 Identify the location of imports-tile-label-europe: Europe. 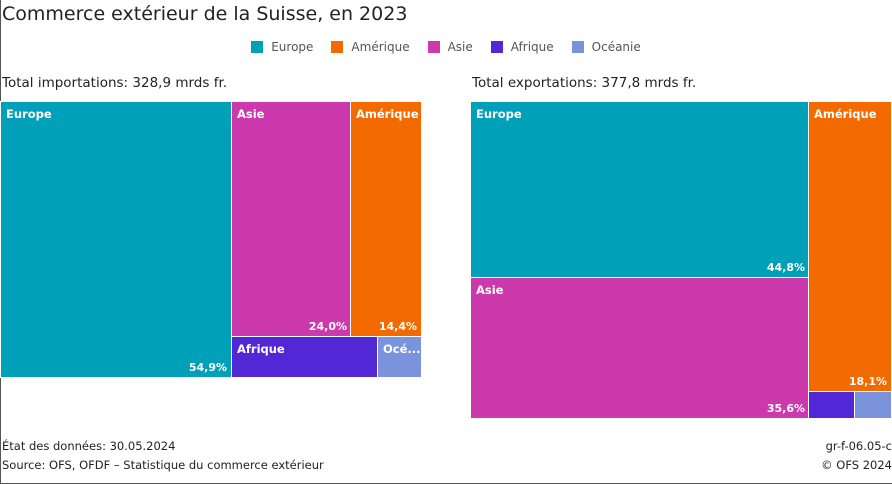
(29, 114).